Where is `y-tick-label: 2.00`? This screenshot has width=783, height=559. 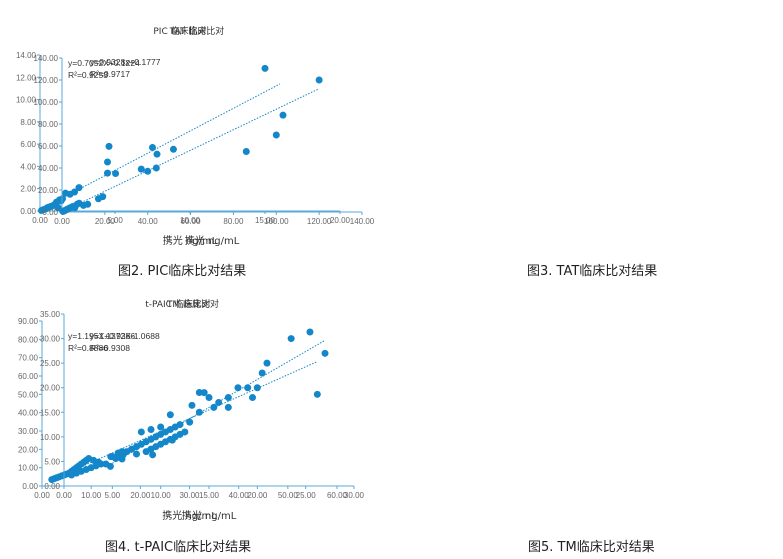 y-tick-label: 2.00 is located at coordinates (28, 189).